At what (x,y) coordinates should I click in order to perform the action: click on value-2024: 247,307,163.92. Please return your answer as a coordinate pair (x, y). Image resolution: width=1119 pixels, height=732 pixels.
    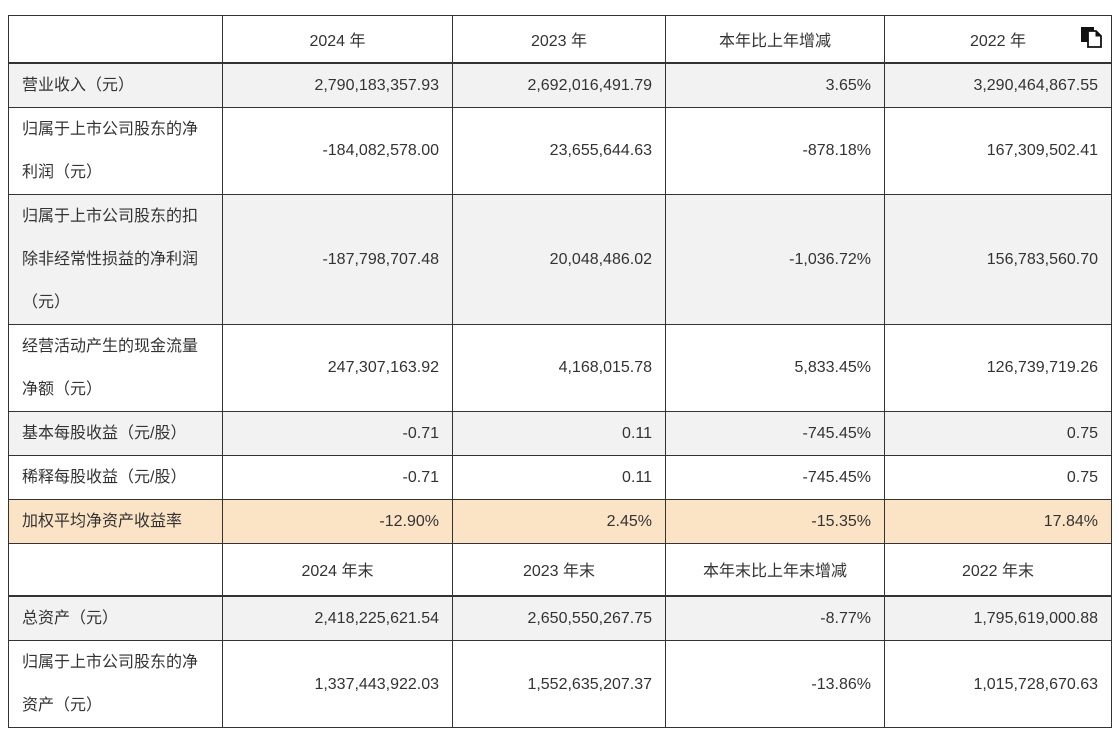
    Looking at the image, I should click on (337, 367).